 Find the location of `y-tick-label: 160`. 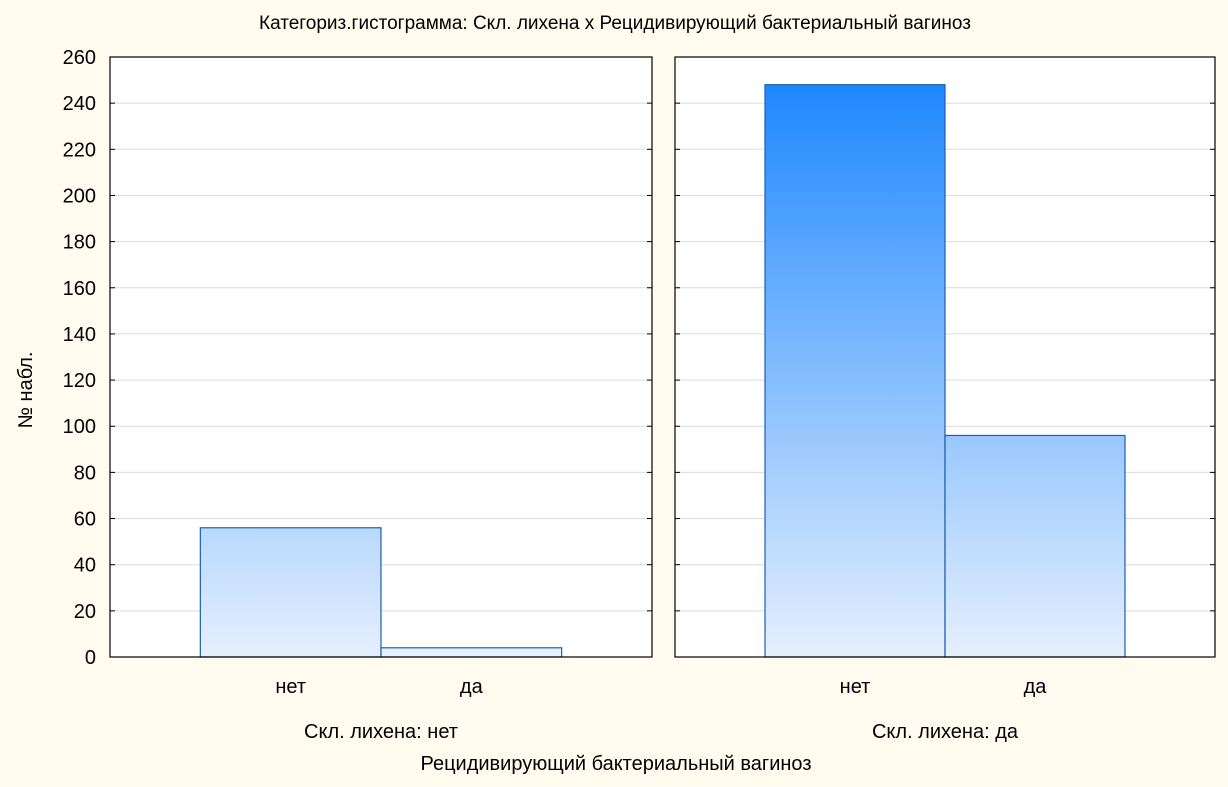

y-tick-label: 160 is located at coordinates (79, 289).